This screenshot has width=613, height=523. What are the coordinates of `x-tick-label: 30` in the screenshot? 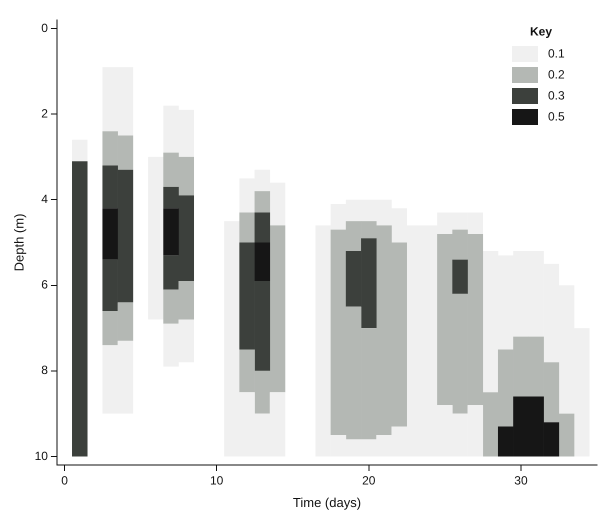 It's located at (521, 481).